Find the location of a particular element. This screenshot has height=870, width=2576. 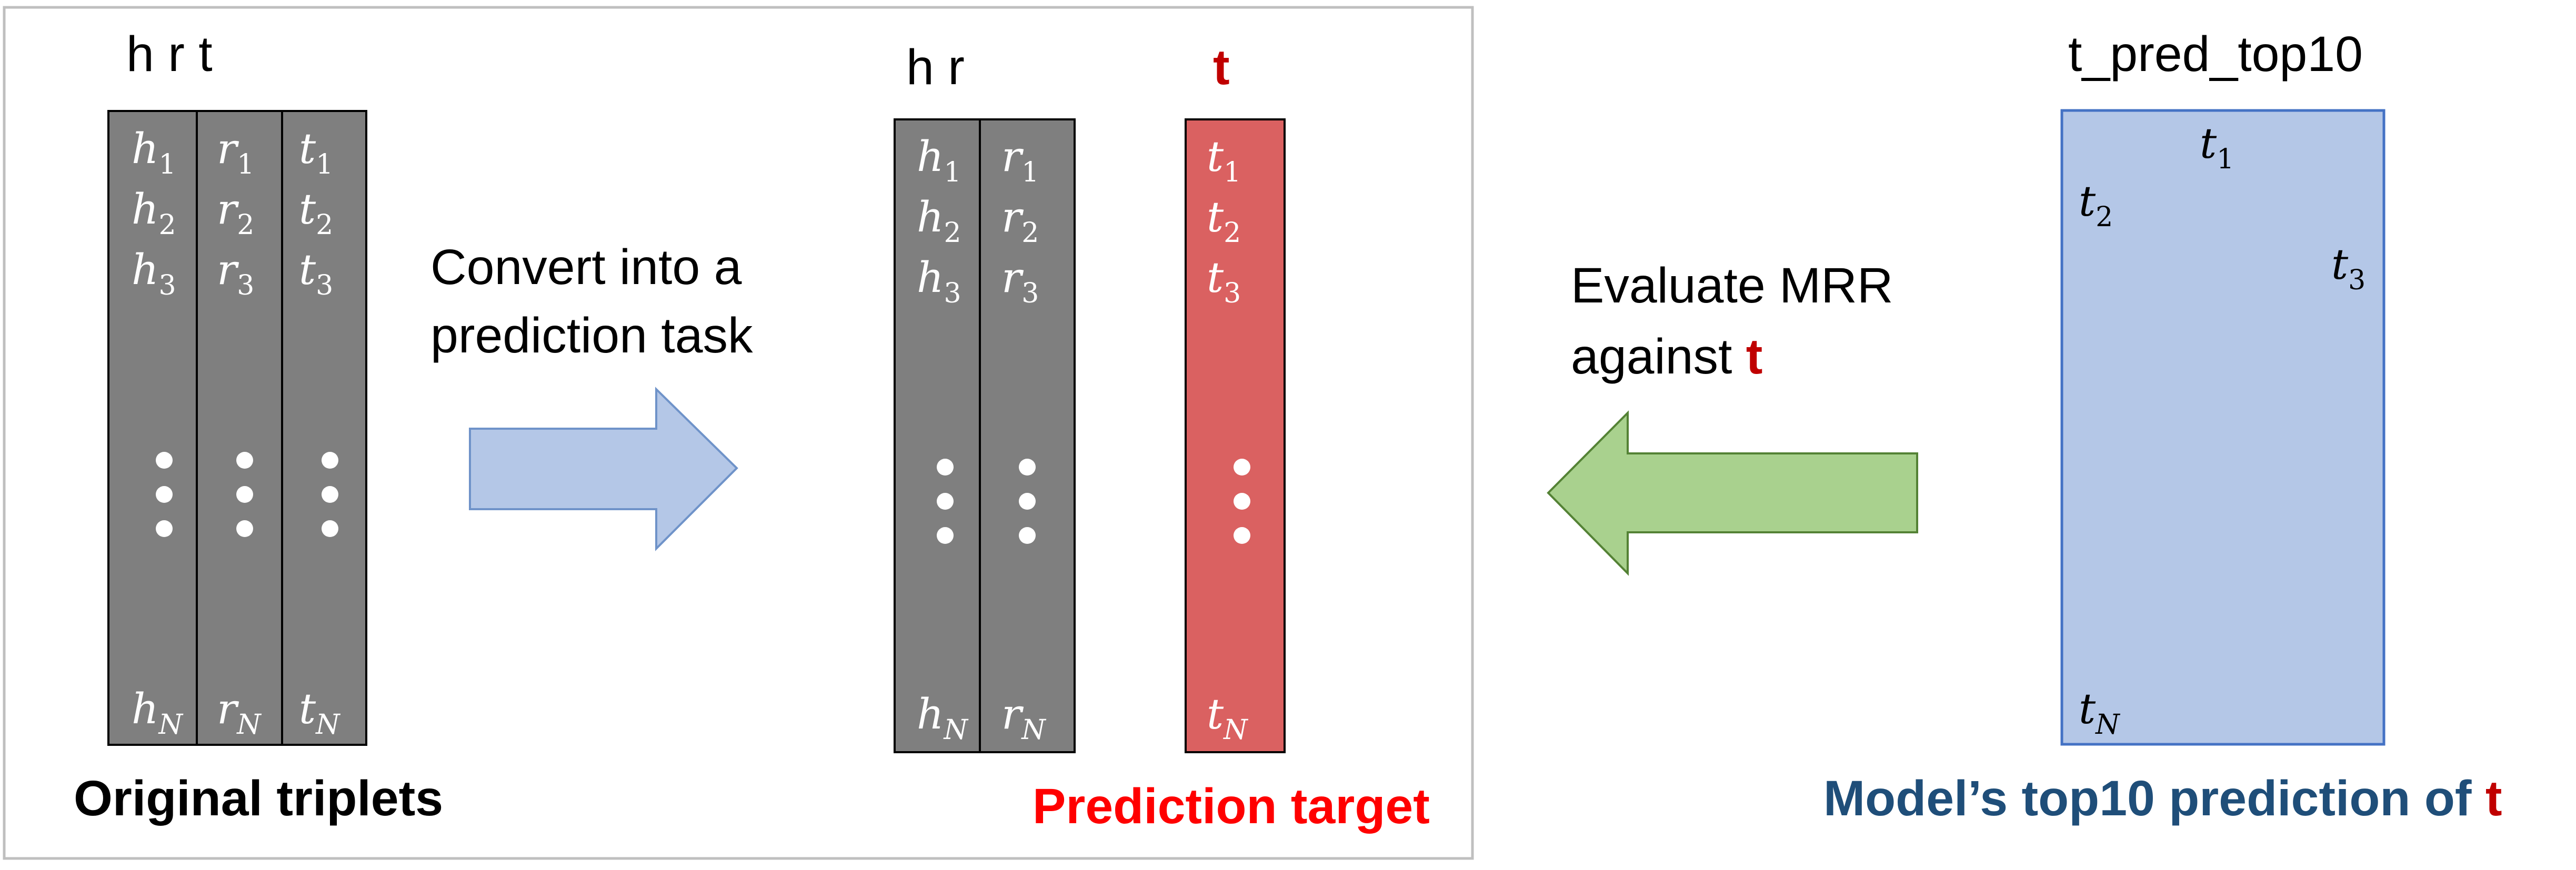

original-r1: r1 is located at coordinates (236, 152).